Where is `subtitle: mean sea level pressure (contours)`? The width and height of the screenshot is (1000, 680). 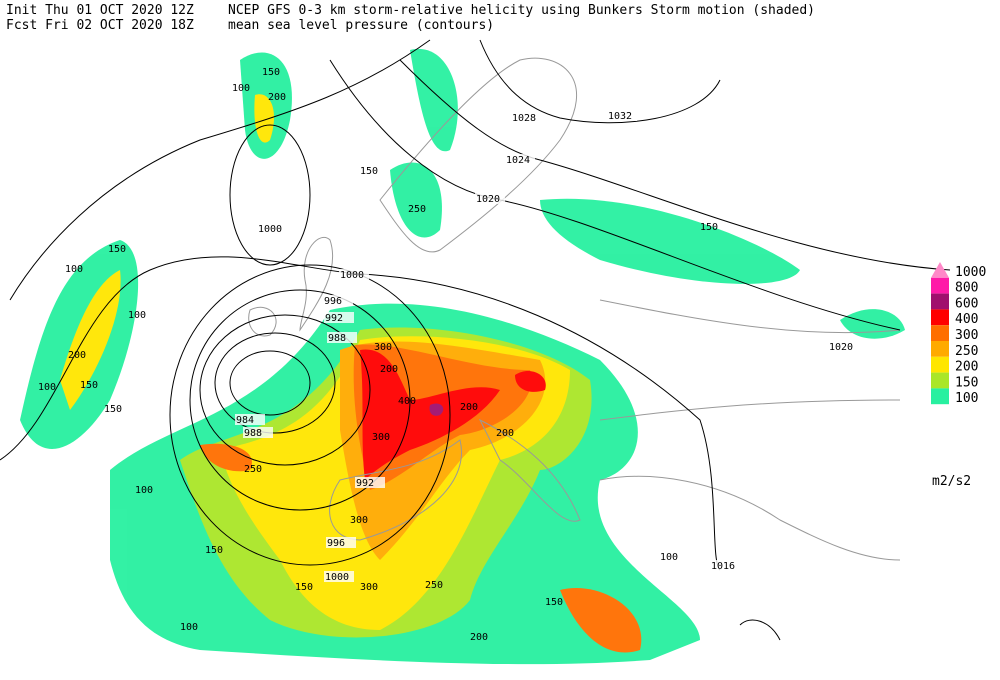
subtitle: mean sea level pressure (contours) is located at coordinates (361, 25).